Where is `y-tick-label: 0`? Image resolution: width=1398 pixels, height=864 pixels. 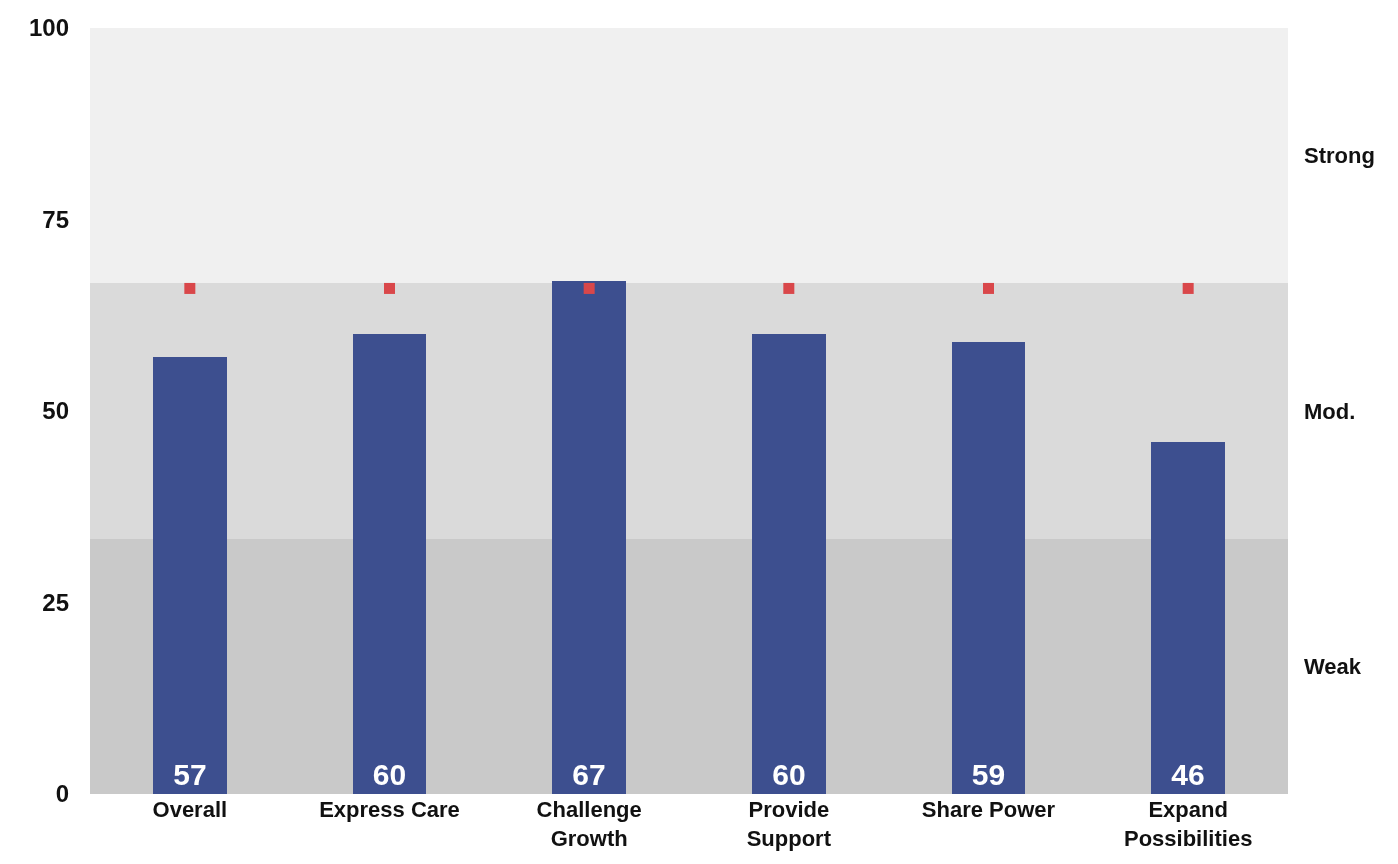 y-tick-label: 0 is located at coordinates (62, 794).